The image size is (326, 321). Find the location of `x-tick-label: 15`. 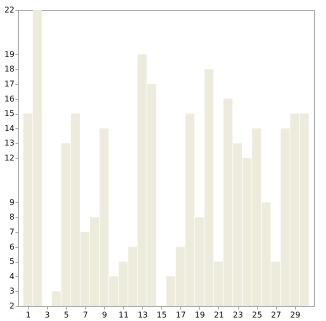

x-tick-label: 15 is located at coordinates (161, 315).